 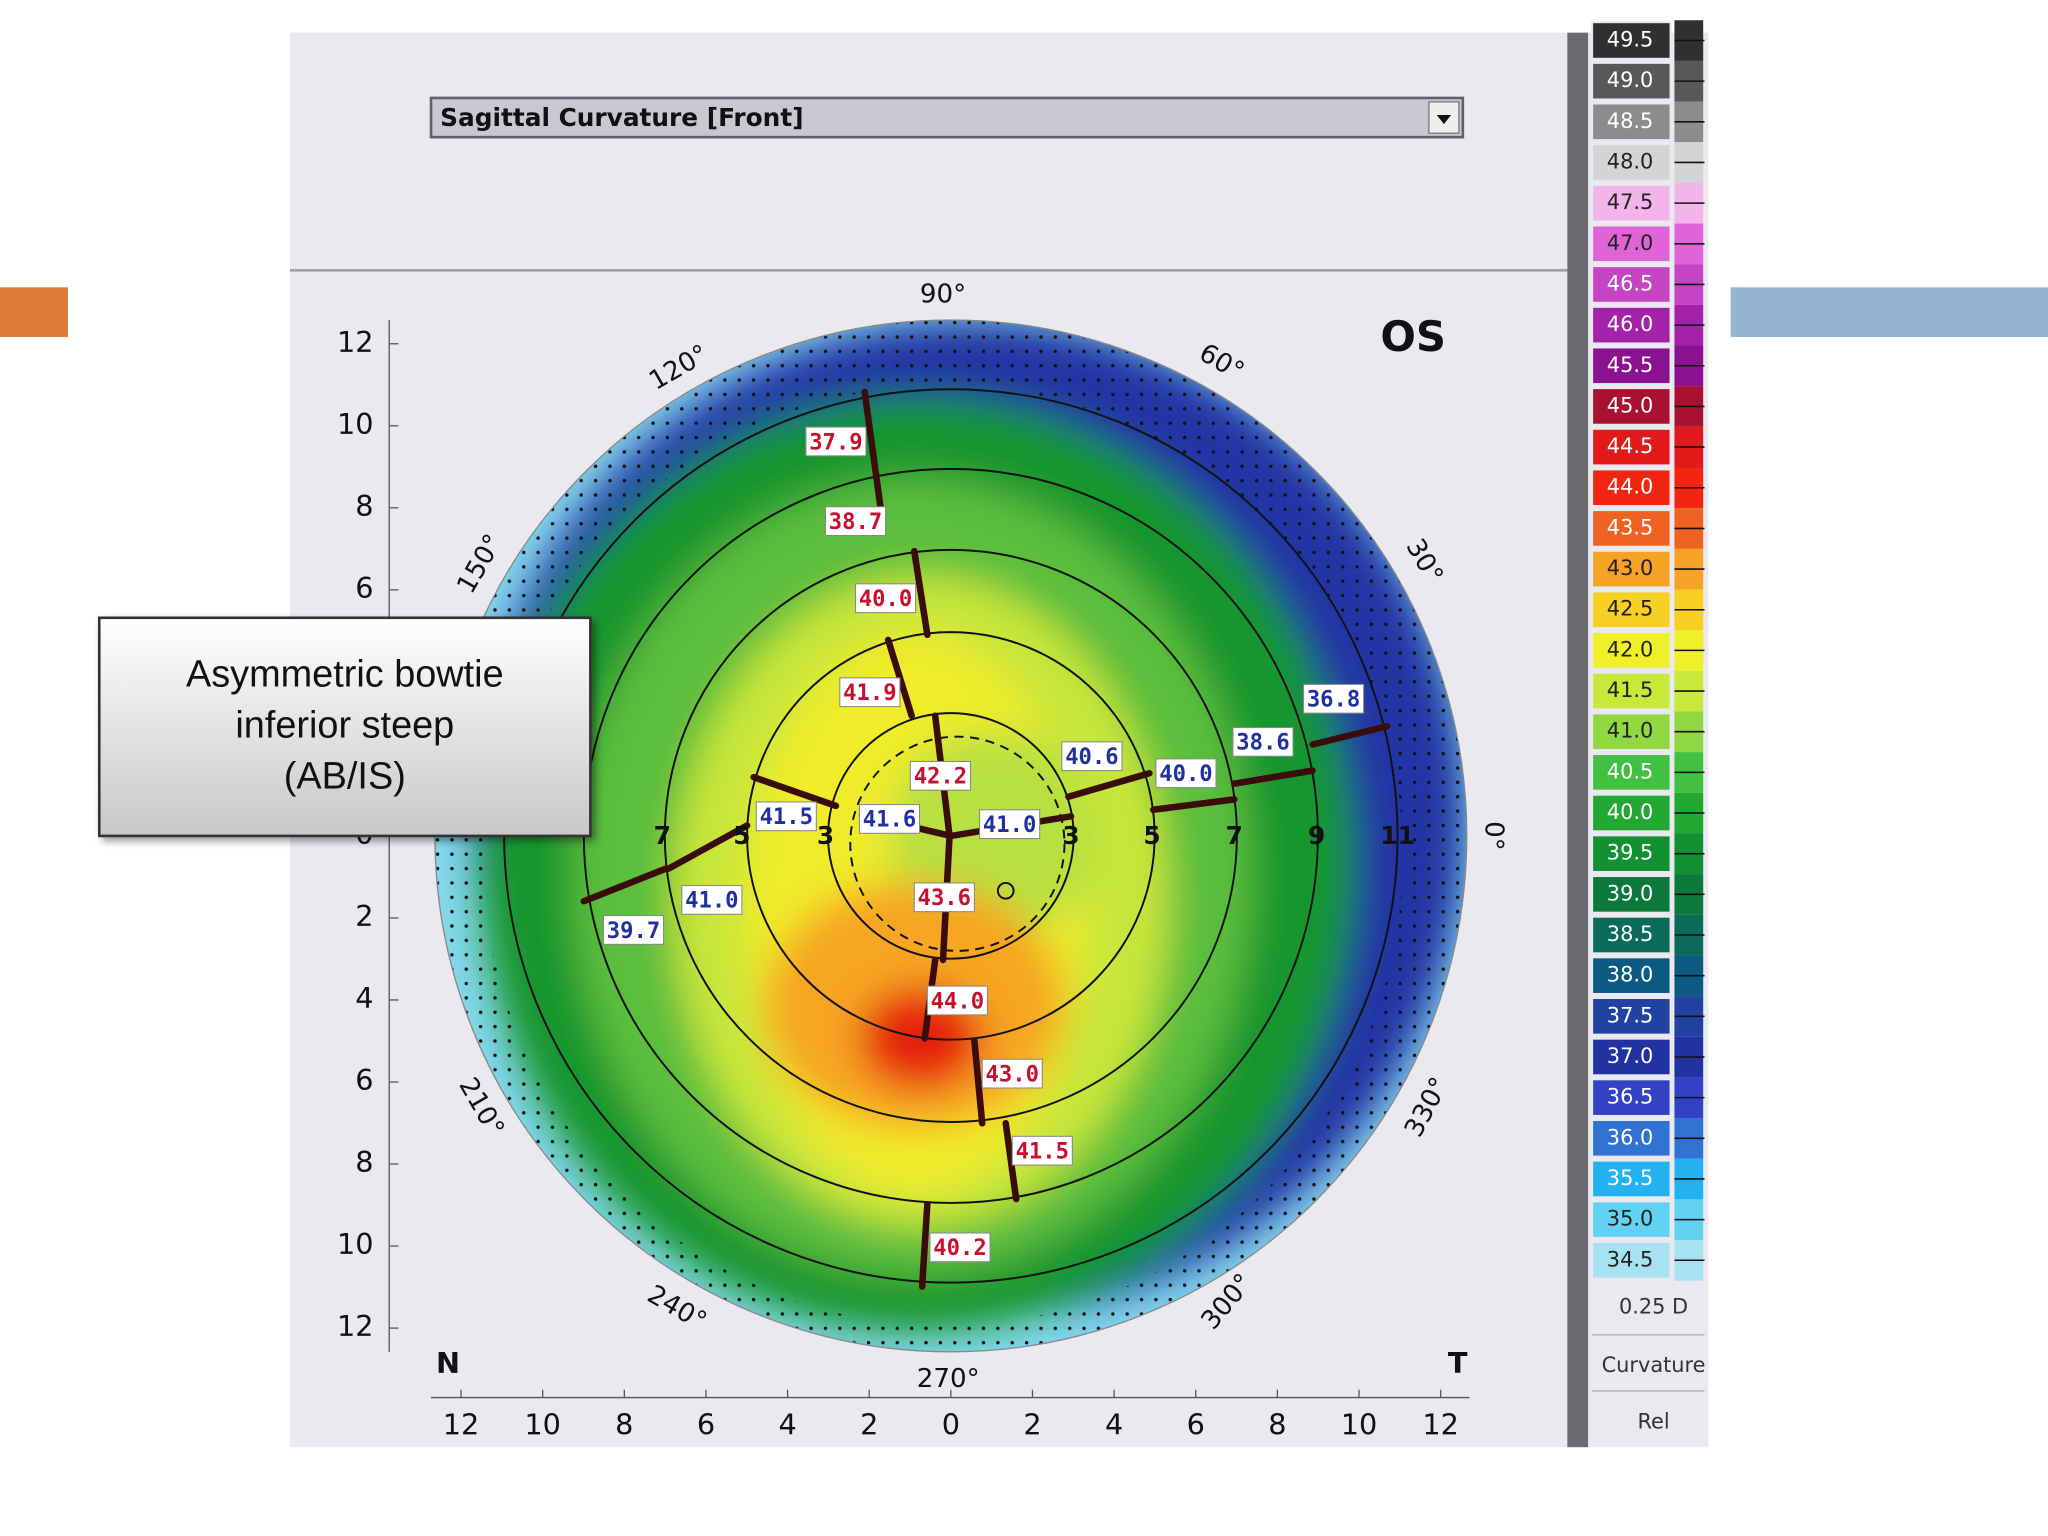 I want to click on reading: 38.6, so click(x=1262, y=743).